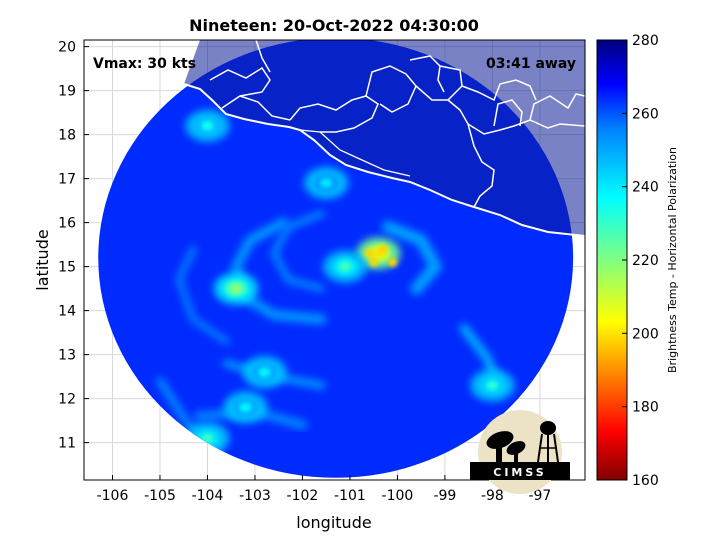  What do you see at coordinates (350, 496) in the screenshot?
I see `x-tick-label: -101` at bounding box center [350, 496].